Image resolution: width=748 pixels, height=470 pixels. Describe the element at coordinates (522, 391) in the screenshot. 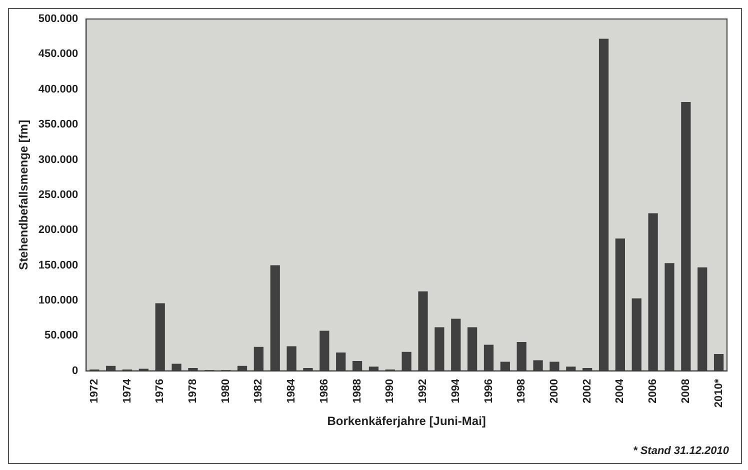

I see `x-tick-label: 1998` at that location.